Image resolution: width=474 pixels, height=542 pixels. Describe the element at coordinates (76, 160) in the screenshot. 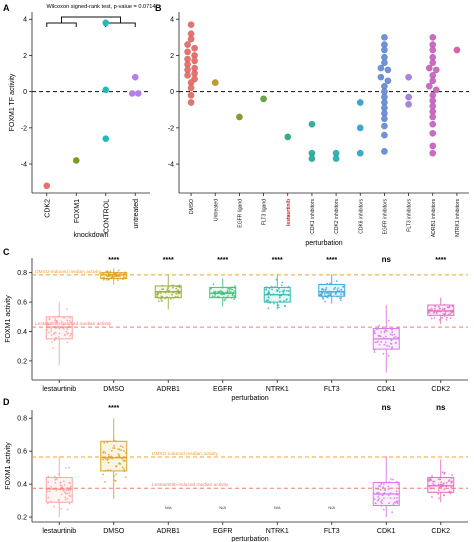

I see `data-point-foxm1` at that location.